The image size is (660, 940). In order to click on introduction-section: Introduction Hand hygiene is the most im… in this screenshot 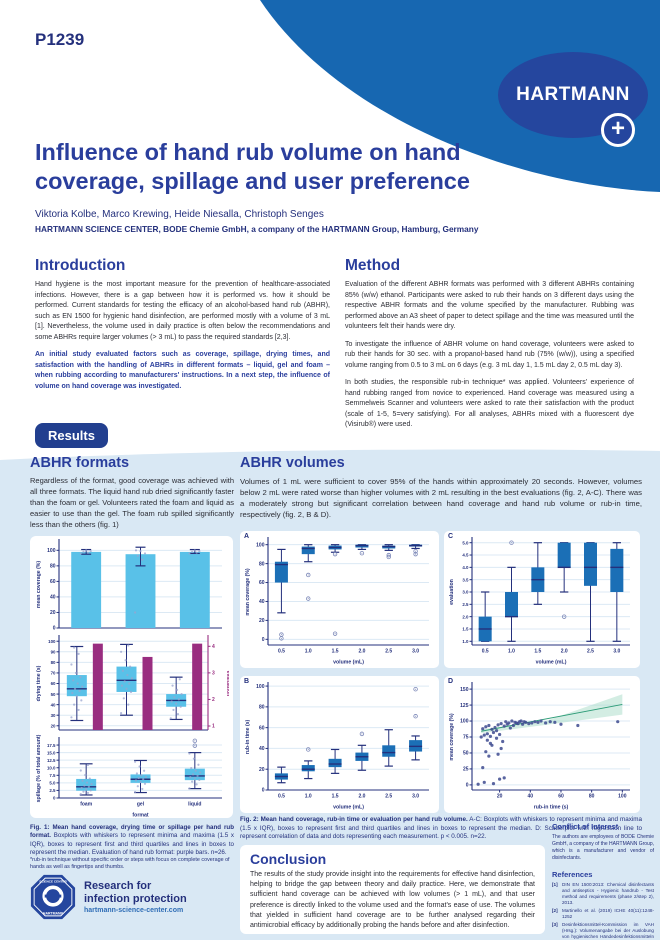, I will do `click(182, 328)`.